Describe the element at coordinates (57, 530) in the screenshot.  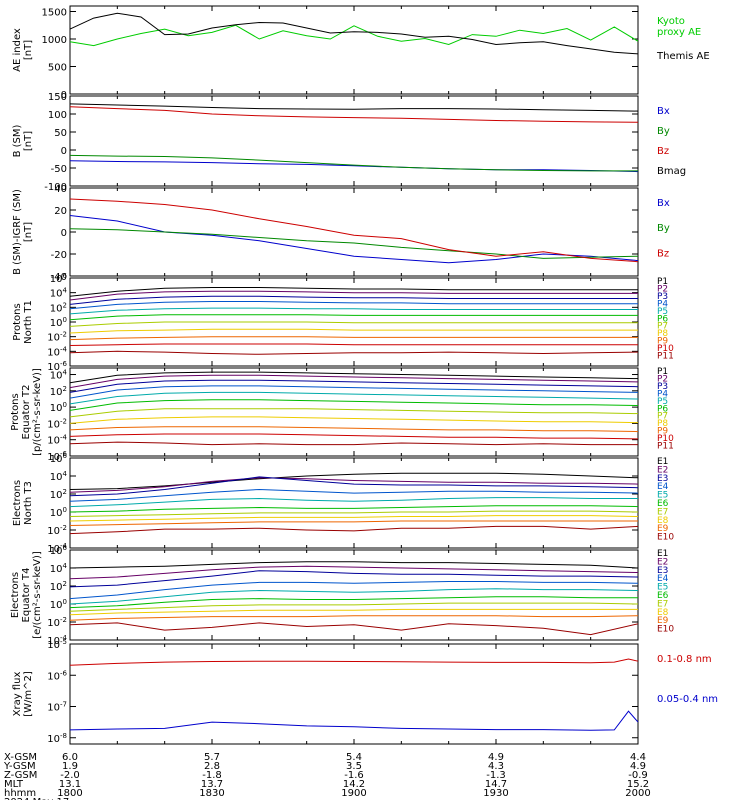
I see `y-tick-label: 10⁻²` at that location.